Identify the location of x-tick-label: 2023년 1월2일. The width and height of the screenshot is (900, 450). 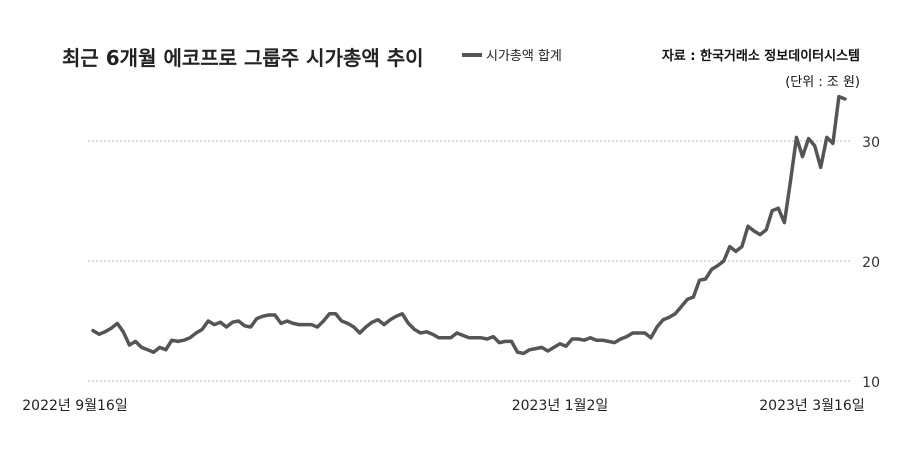
(560, 406).